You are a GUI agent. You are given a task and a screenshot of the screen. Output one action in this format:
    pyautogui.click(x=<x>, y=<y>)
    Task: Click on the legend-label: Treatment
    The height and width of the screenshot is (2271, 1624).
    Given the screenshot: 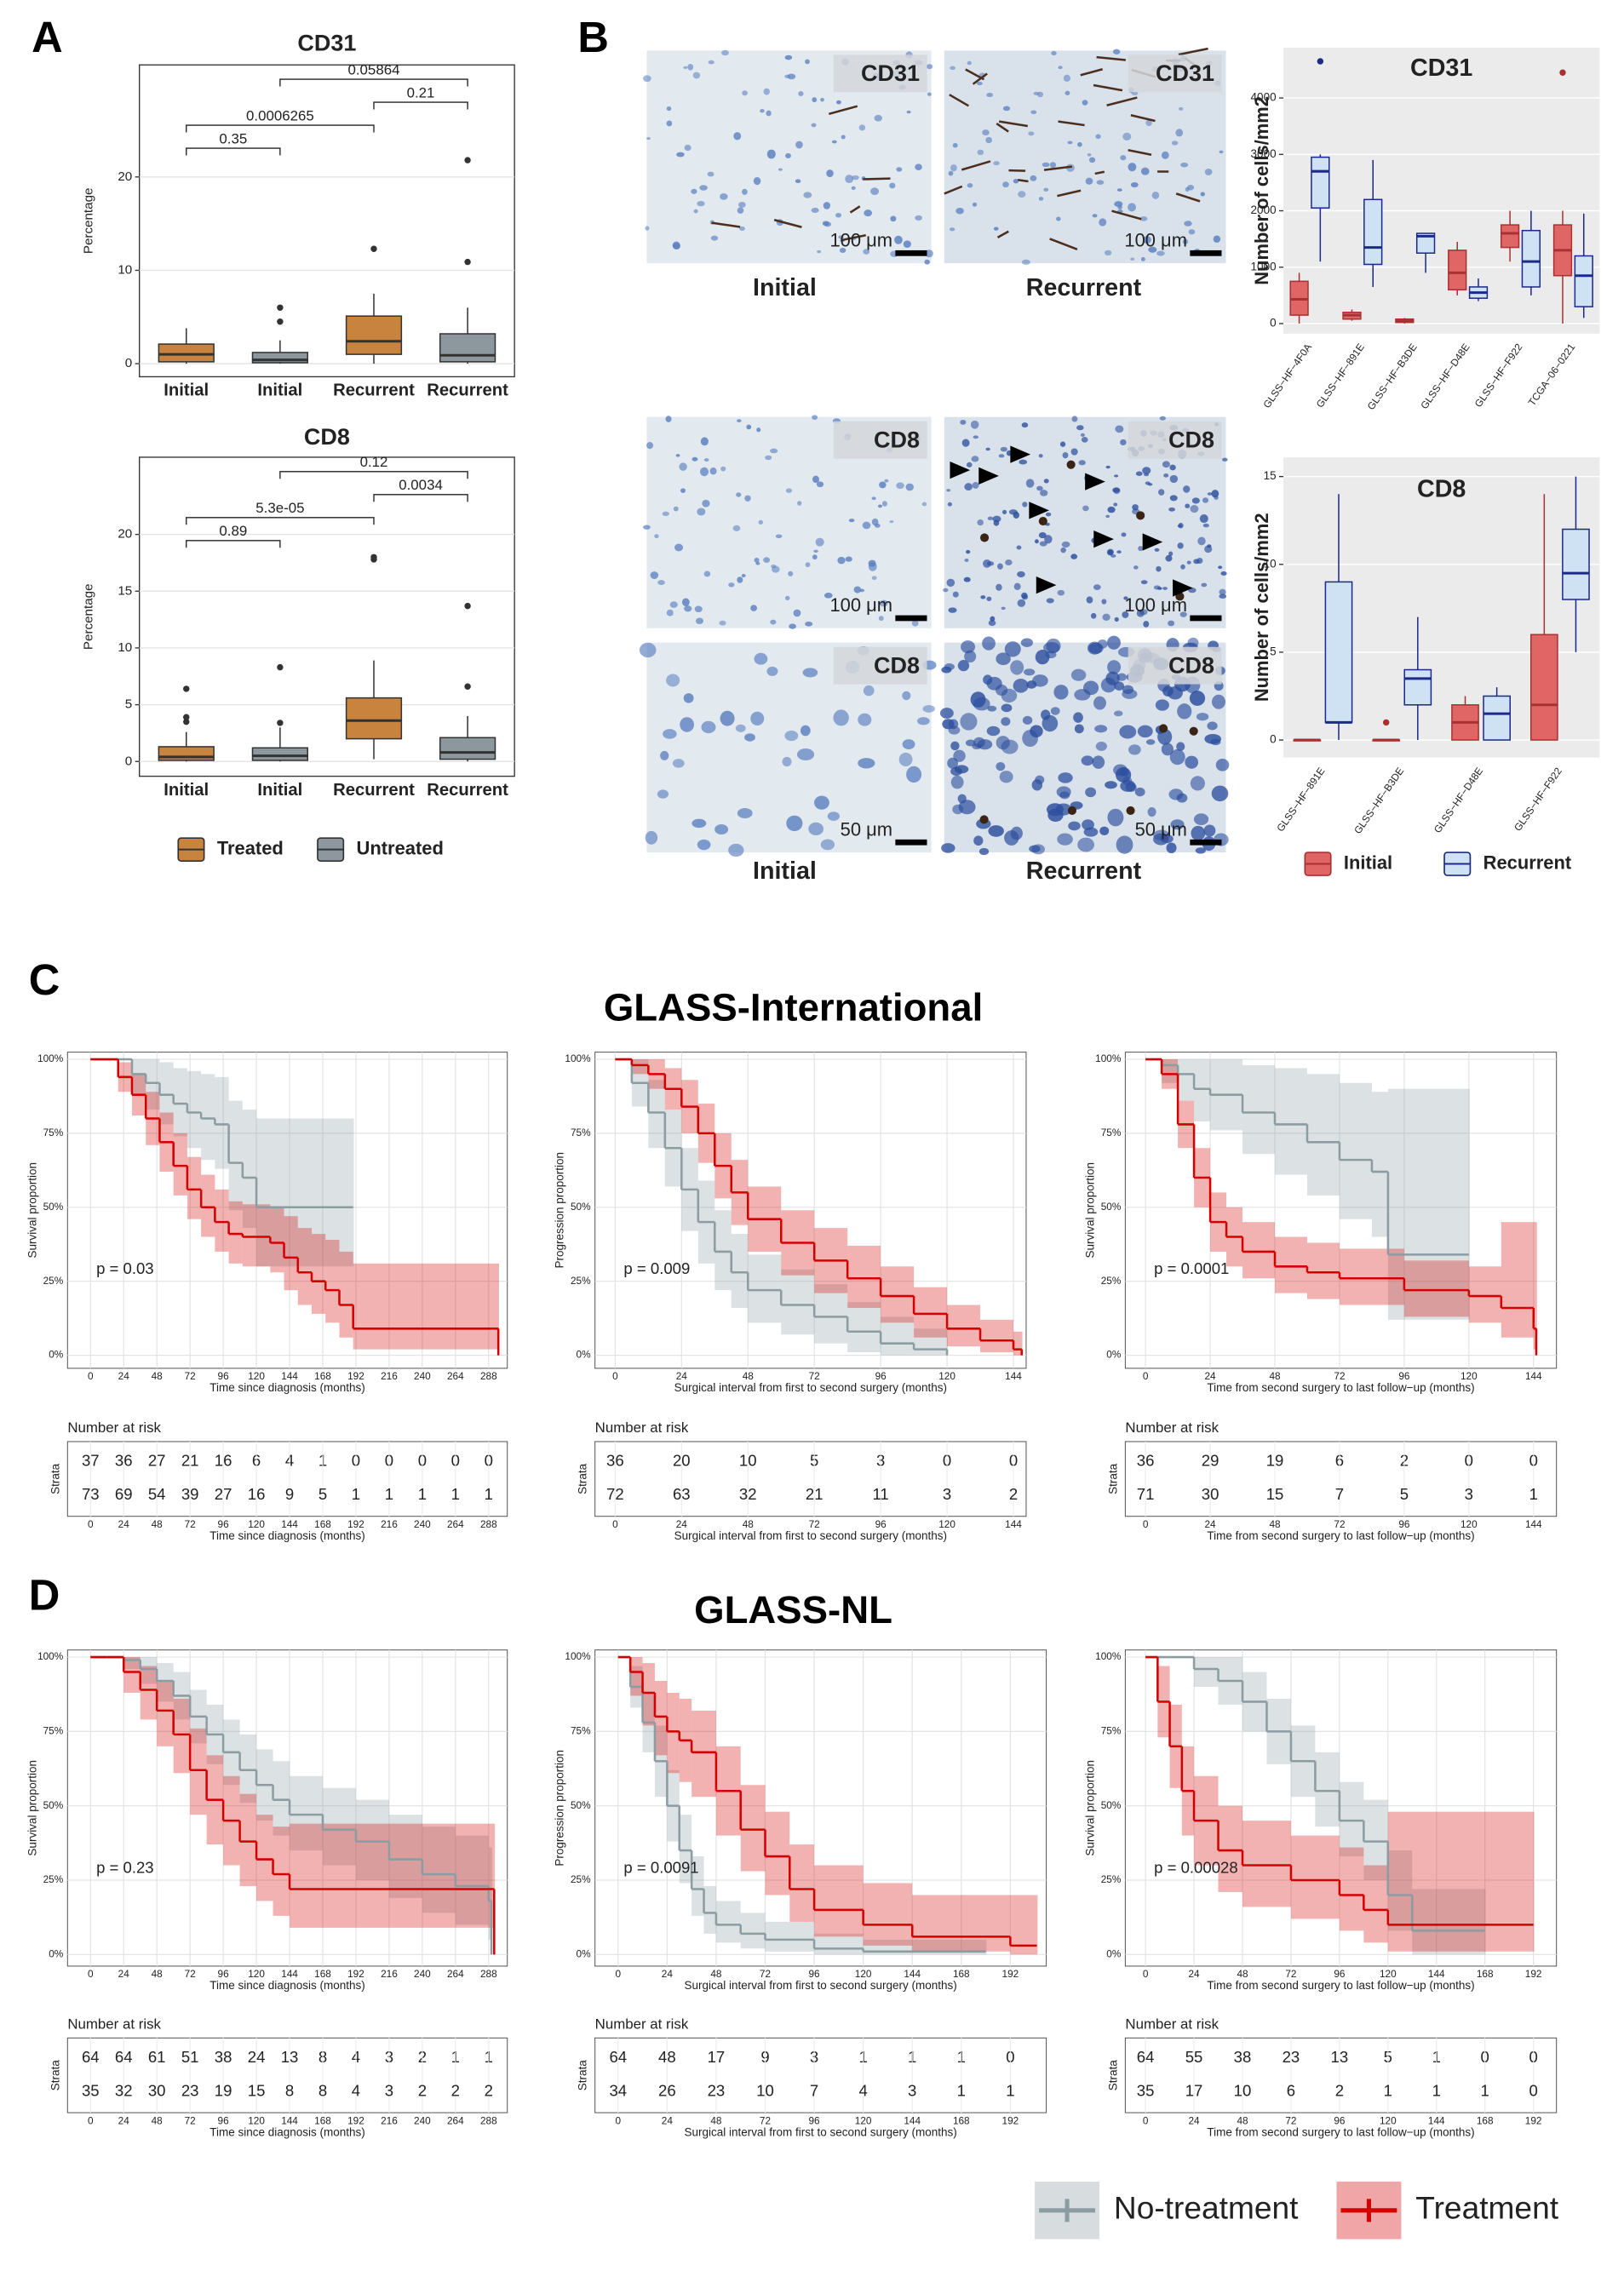 What is the action you would take?
    pyautogui.click(x=1486, y=2208)
    